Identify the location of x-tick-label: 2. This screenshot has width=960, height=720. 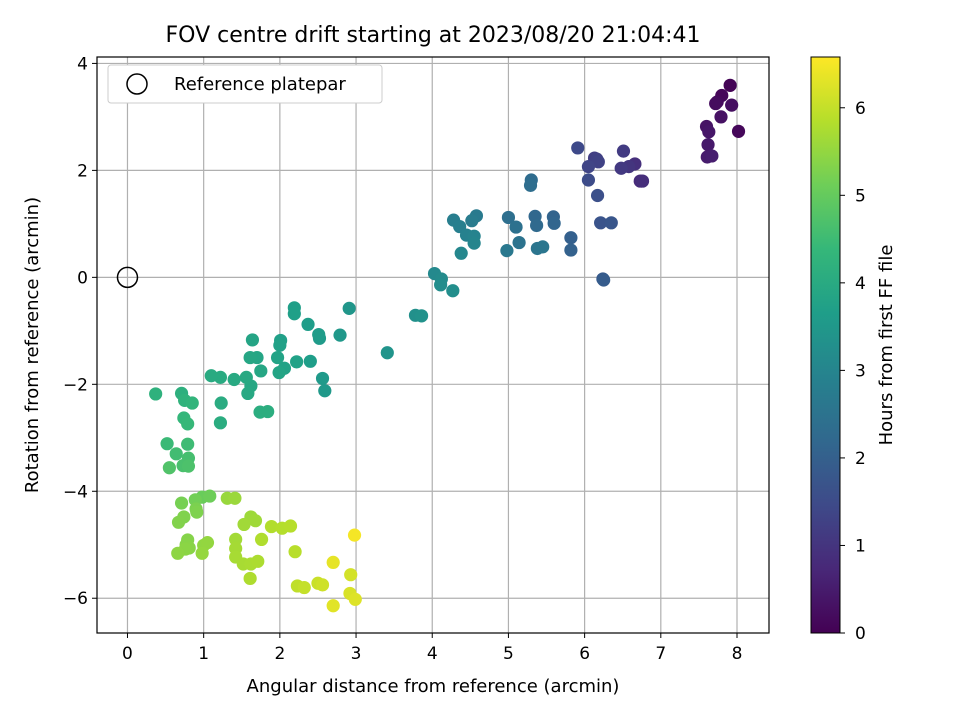
(279, 654).